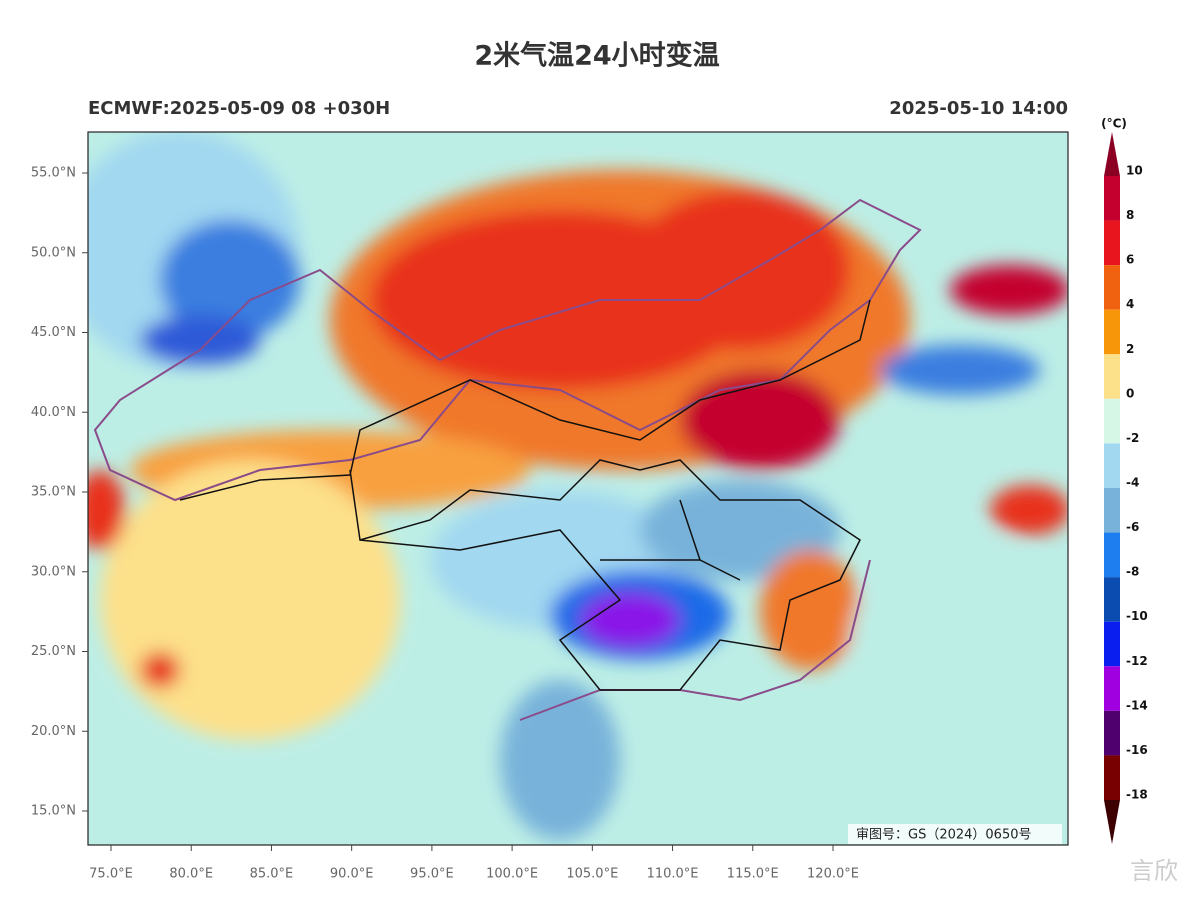 The height and width of the screenshot is (900, 1201). I want to click on lat-label: 50.0°N, so click(53, 252).